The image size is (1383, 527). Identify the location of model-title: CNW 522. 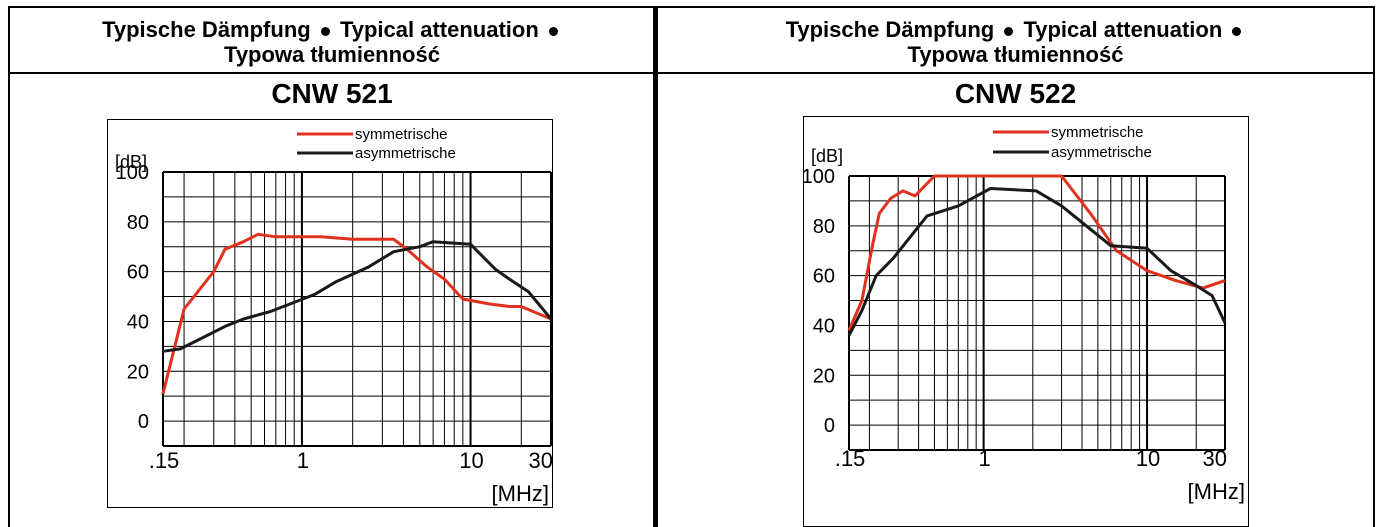
(1015, 93).